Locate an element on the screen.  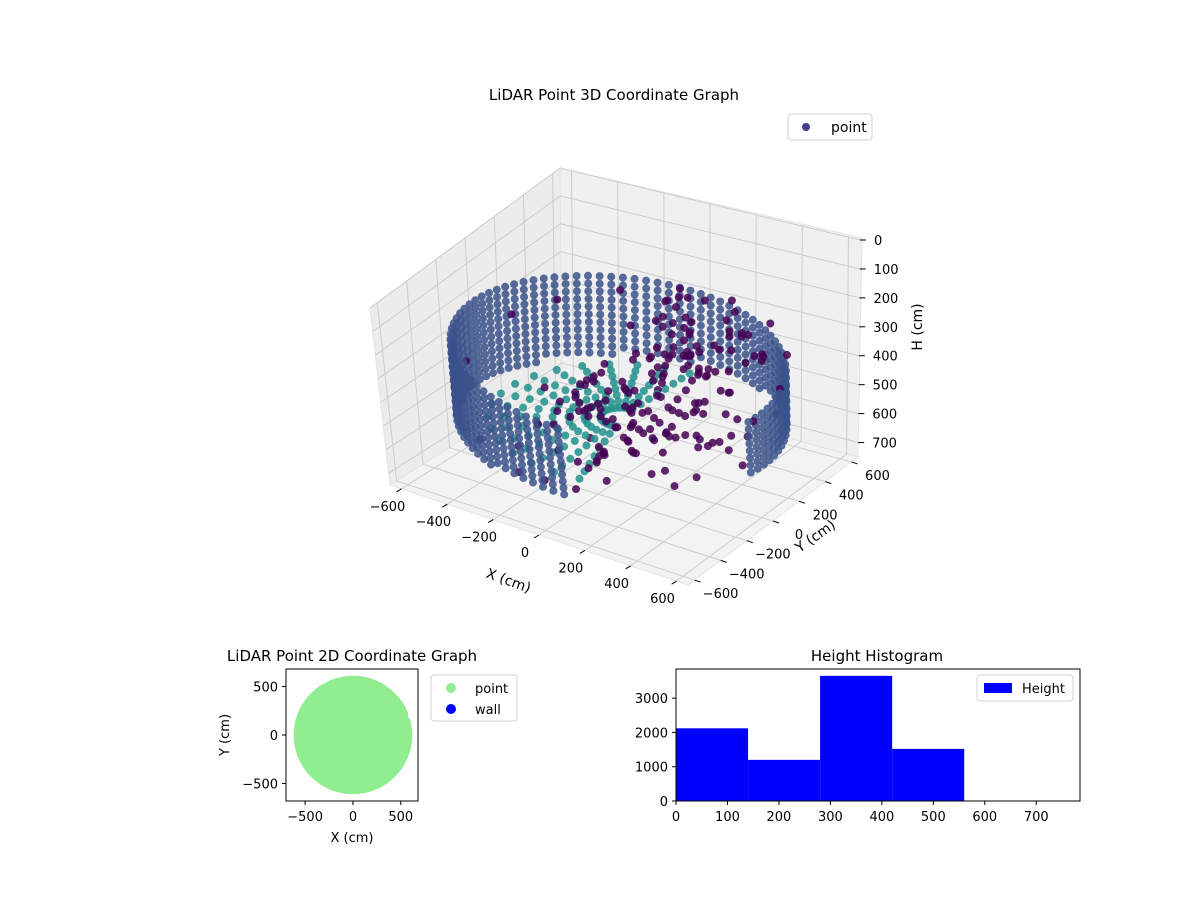
x-tick-label-3d: 400 is located at coordinates (616, 584).